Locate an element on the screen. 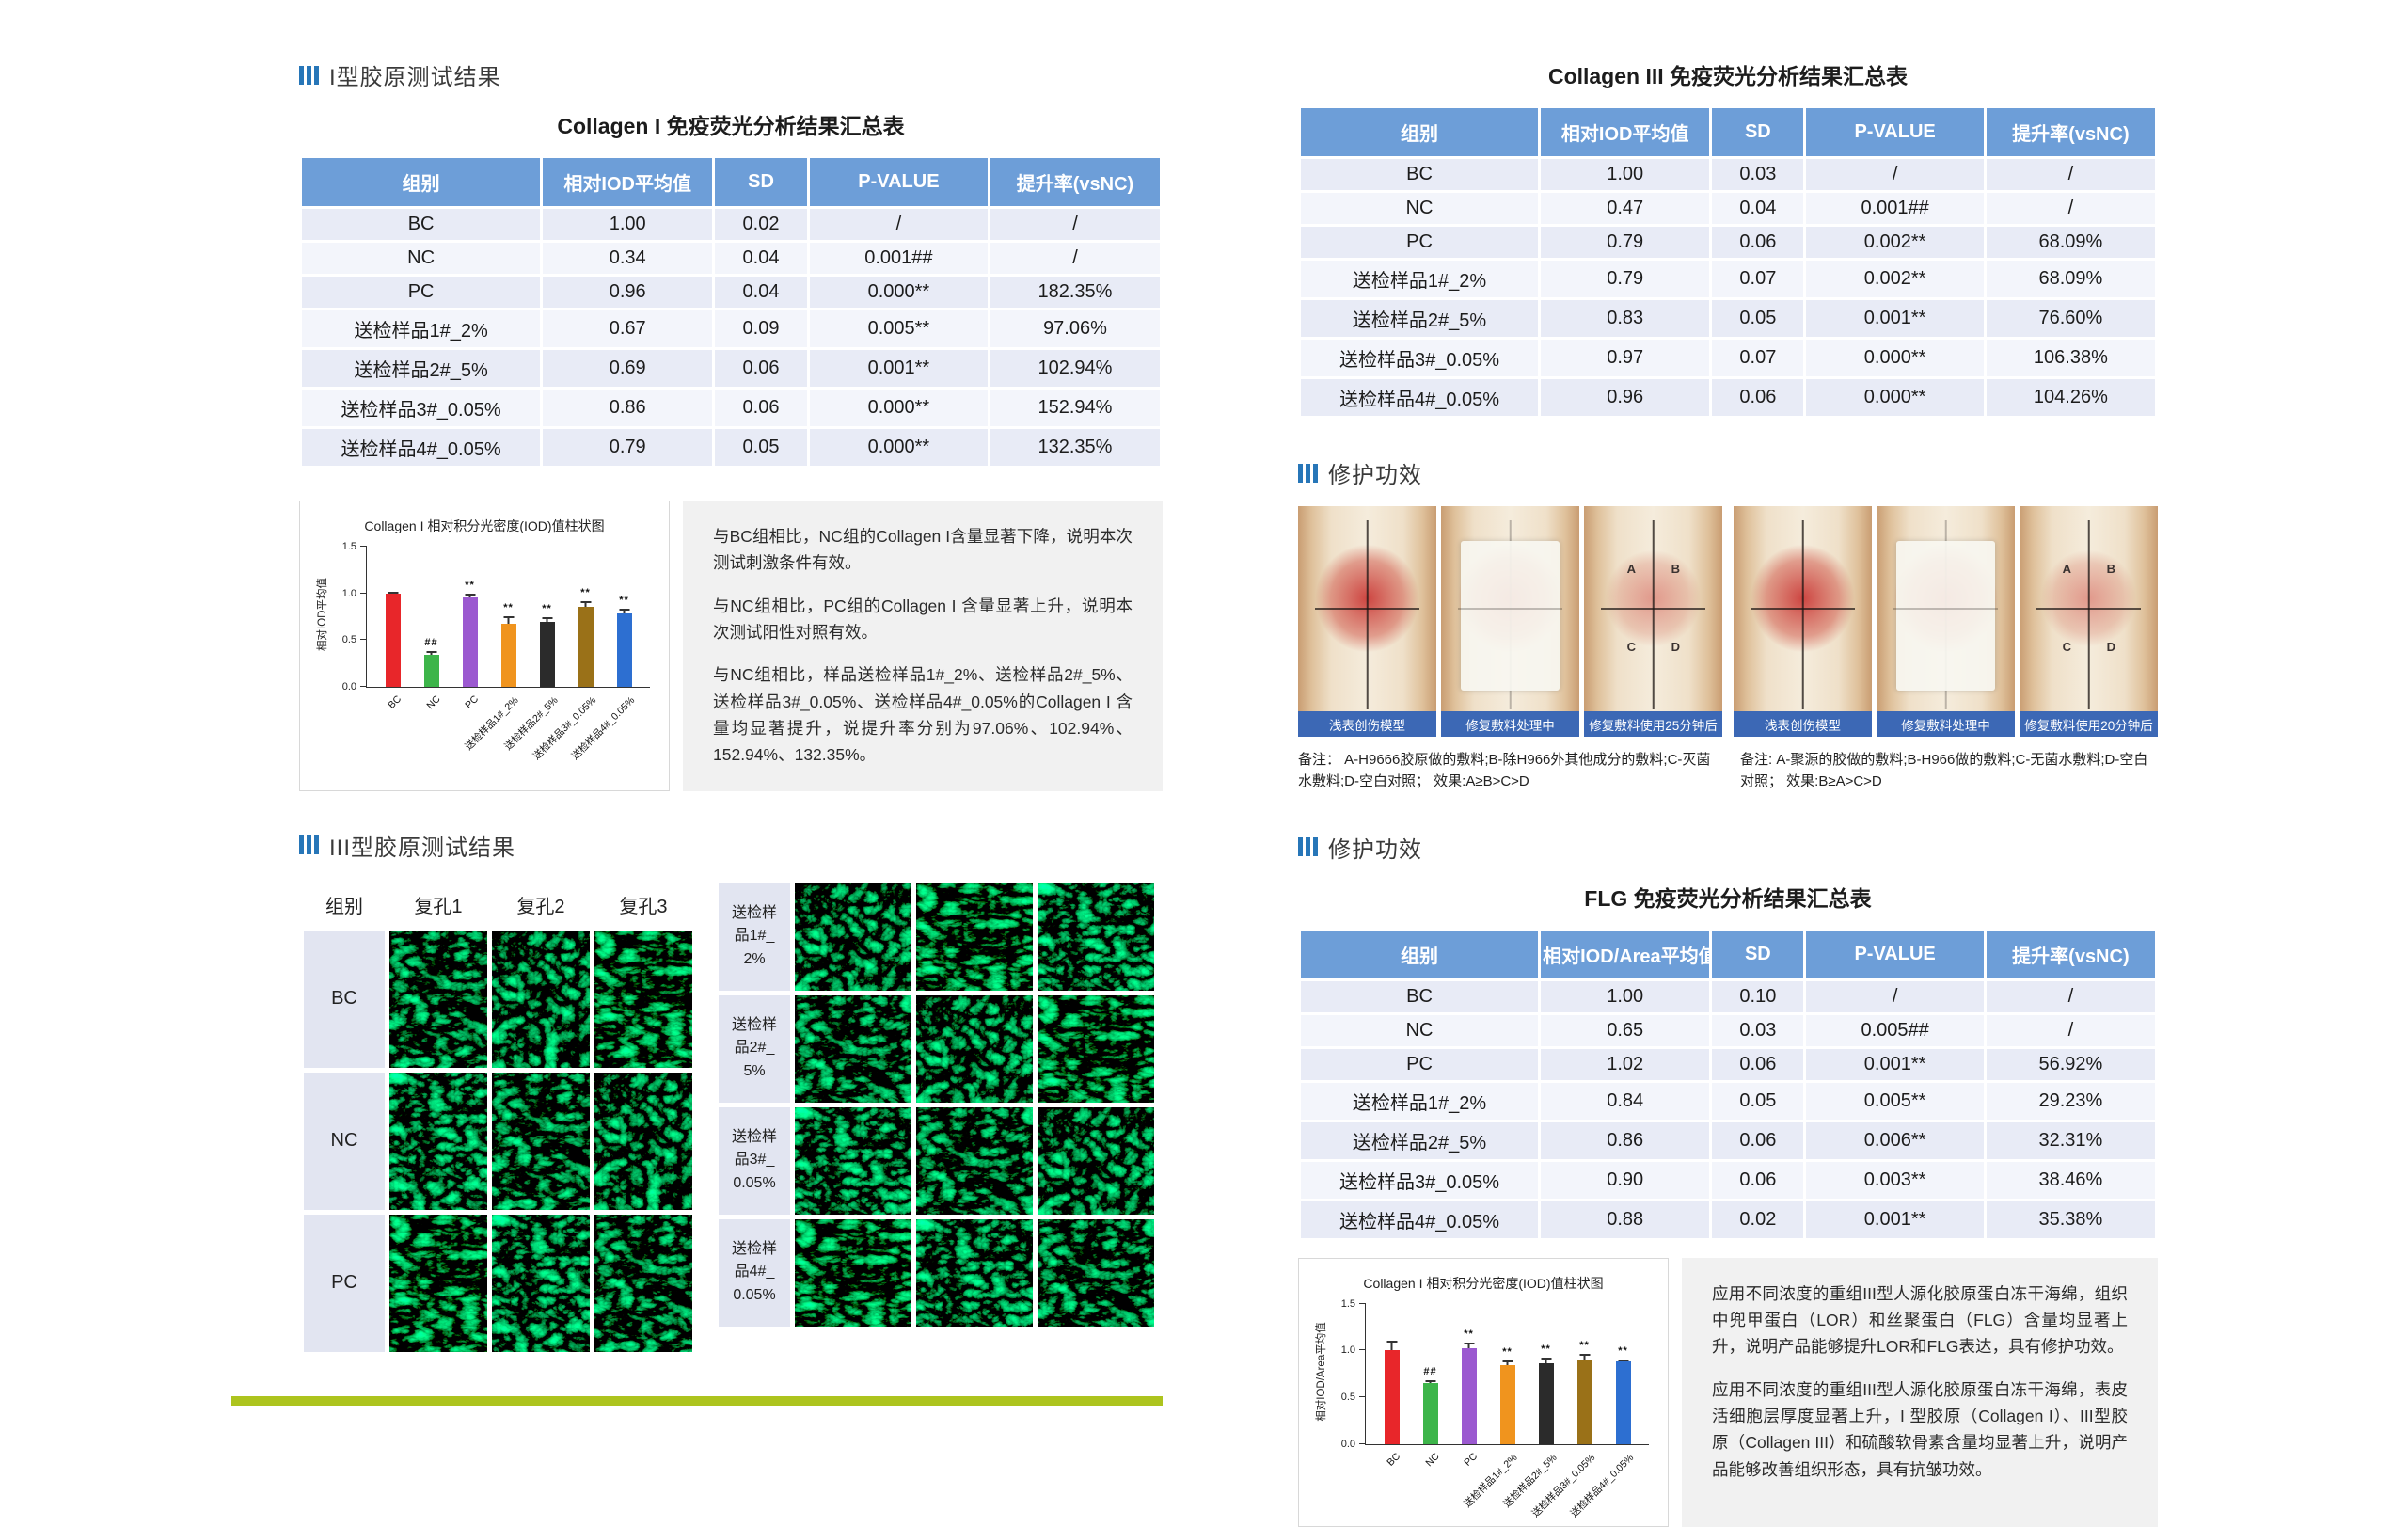 This screenshot has width=2408, height=1527. table-row: BC 1.00 0.03// is located at coordinates (1728, 174).